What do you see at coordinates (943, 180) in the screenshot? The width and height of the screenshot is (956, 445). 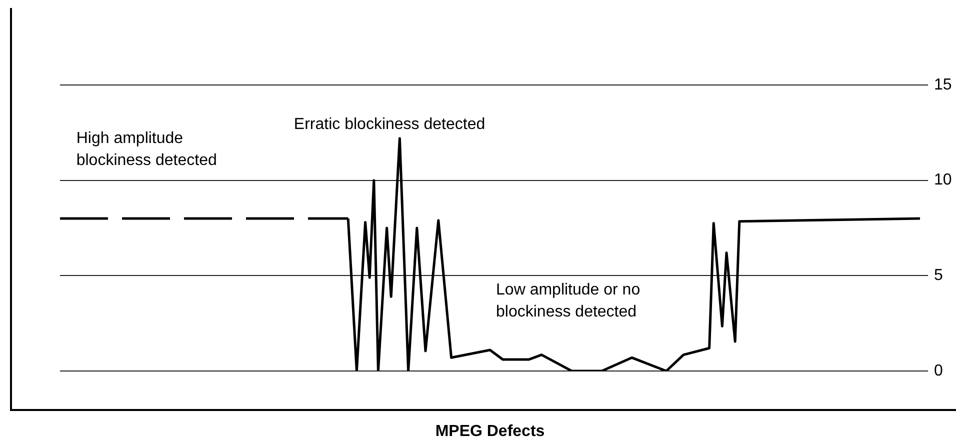 I see `y-tick-label: 10` at bounding box center [943, 180].